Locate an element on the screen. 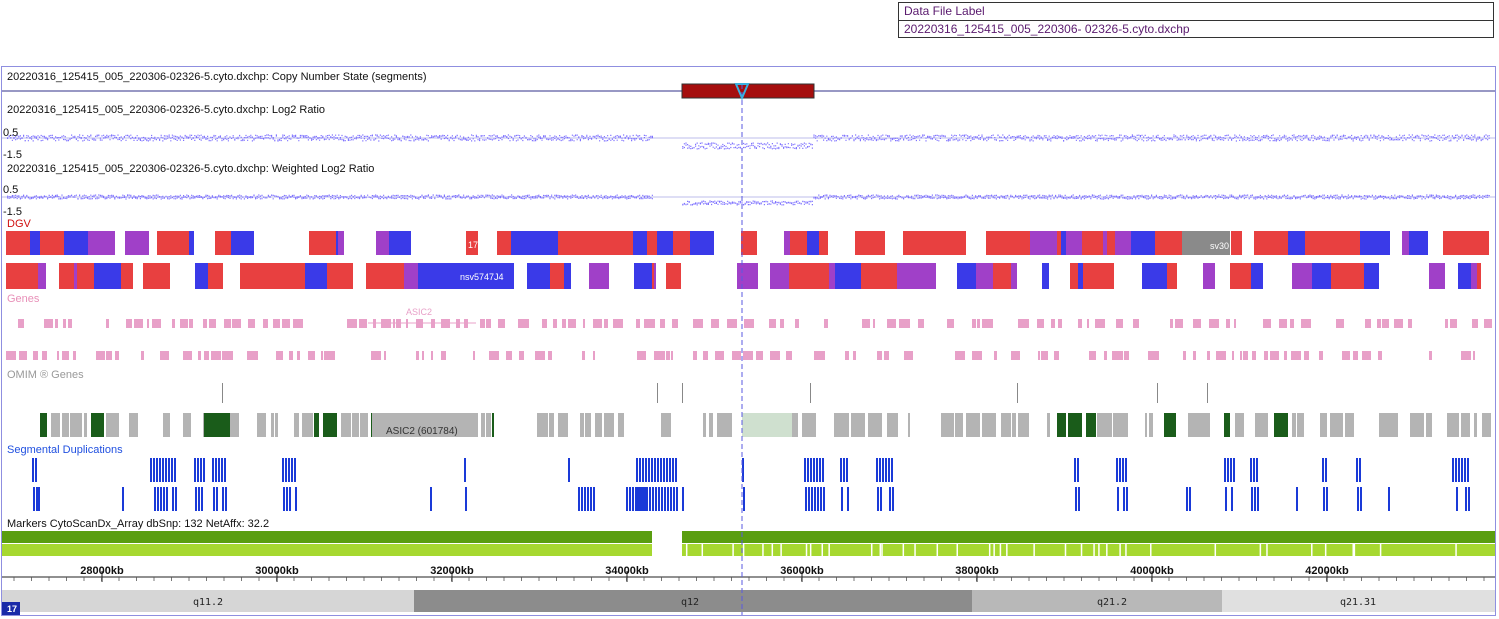 The width and height of the screenshot is (1499, 619). omim-tick is located at coordinates (657, 393).